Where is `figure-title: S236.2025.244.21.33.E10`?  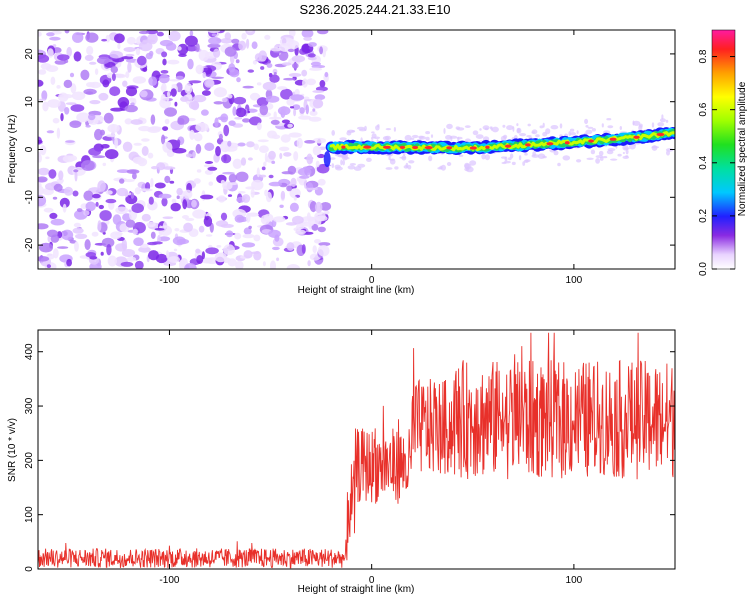
figure-title: S236.2025.244.21.33.E10 is located at coordinates (375, 9).